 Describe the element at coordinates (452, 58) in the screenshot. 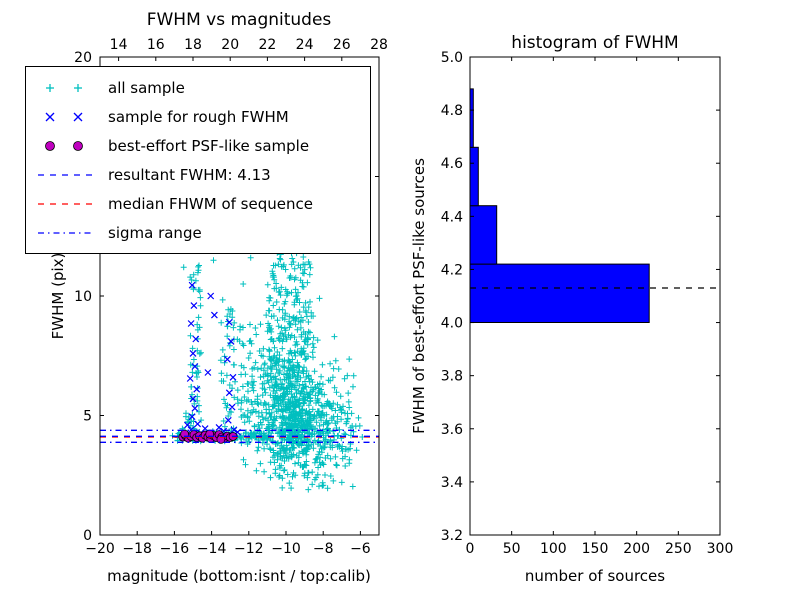

I see `svg-text: 5.0` at that location.